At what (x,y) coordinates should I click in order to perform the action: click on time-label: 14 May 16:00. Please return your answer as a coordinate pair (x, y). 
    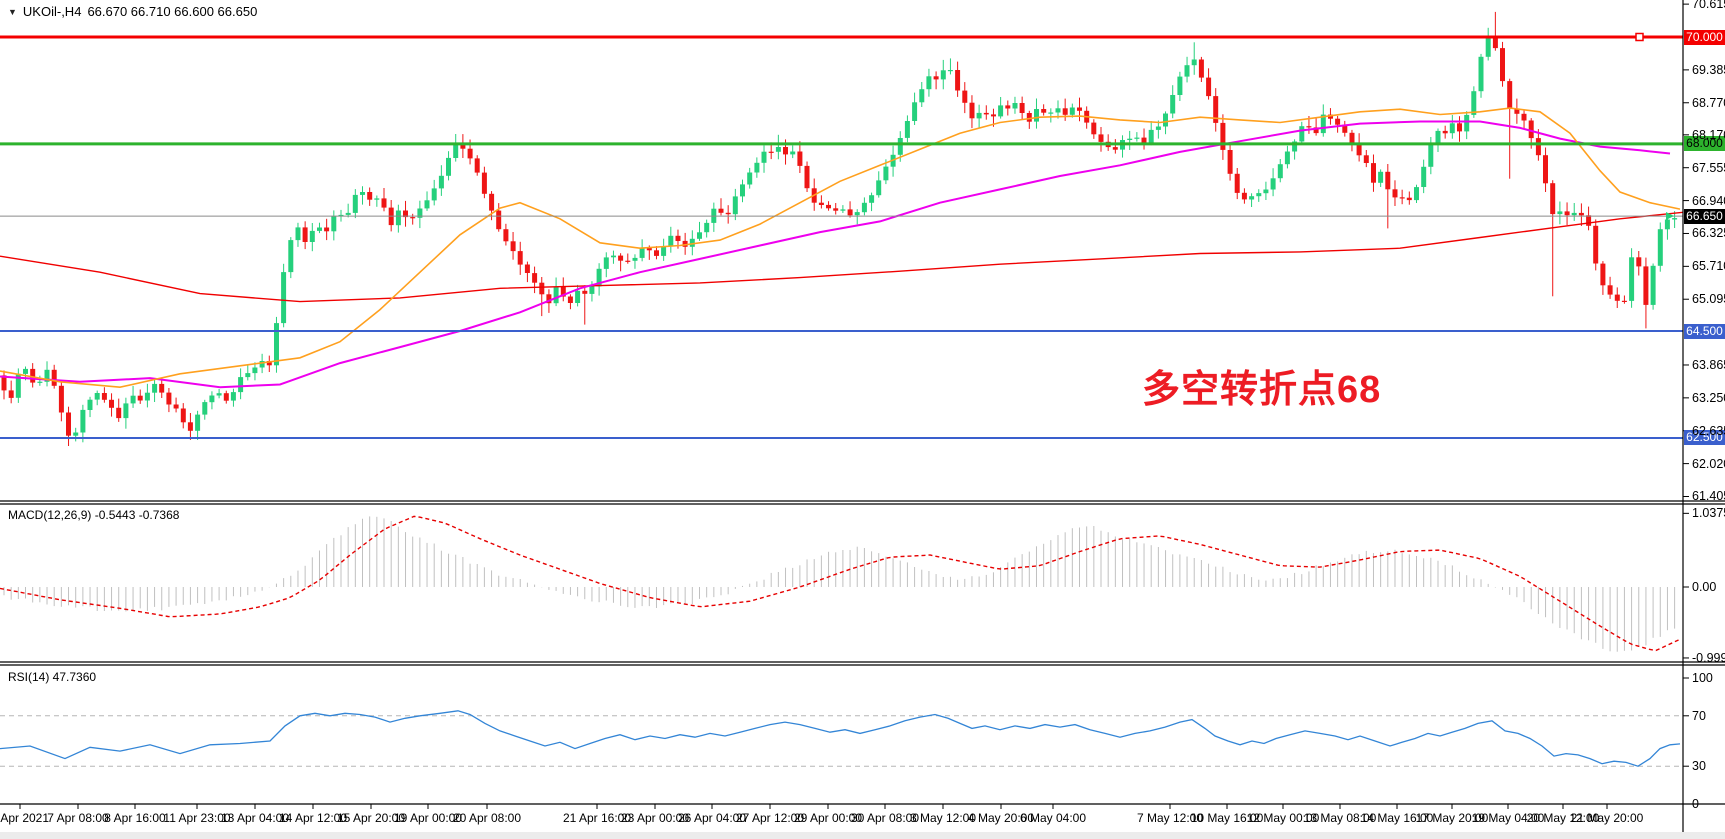
    Looking at the image, I should click on (1397, 818).